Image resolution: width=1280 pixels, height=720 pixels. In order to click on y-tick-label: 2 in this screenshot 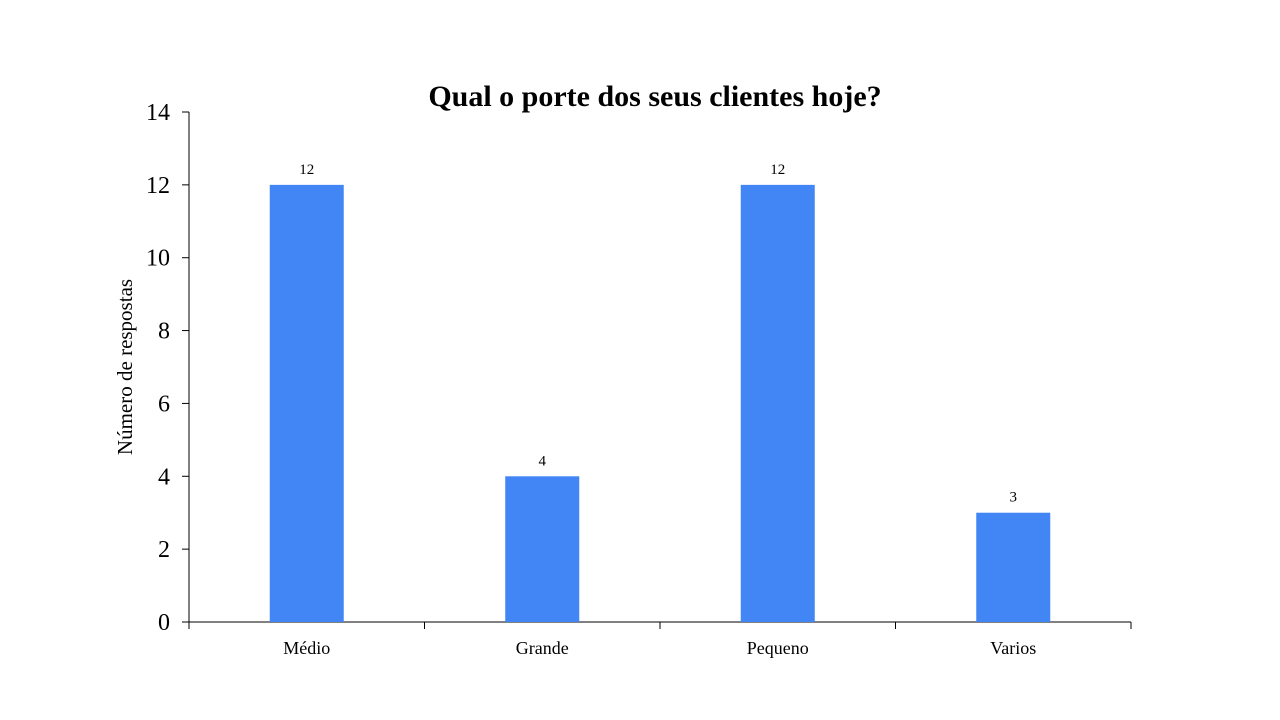, I will do `click(164, 550)`.